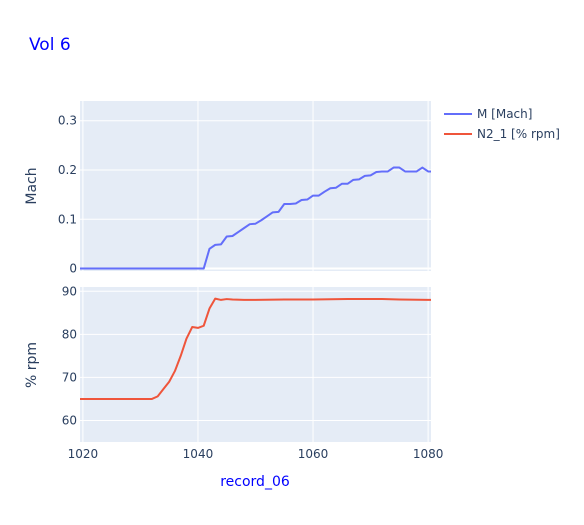 The height and width of the screenshot is (525, 584). Describe the element at coordinates (69, 377) in the screenshot. I see `p1-y-tick-label-1: 70` at that location.